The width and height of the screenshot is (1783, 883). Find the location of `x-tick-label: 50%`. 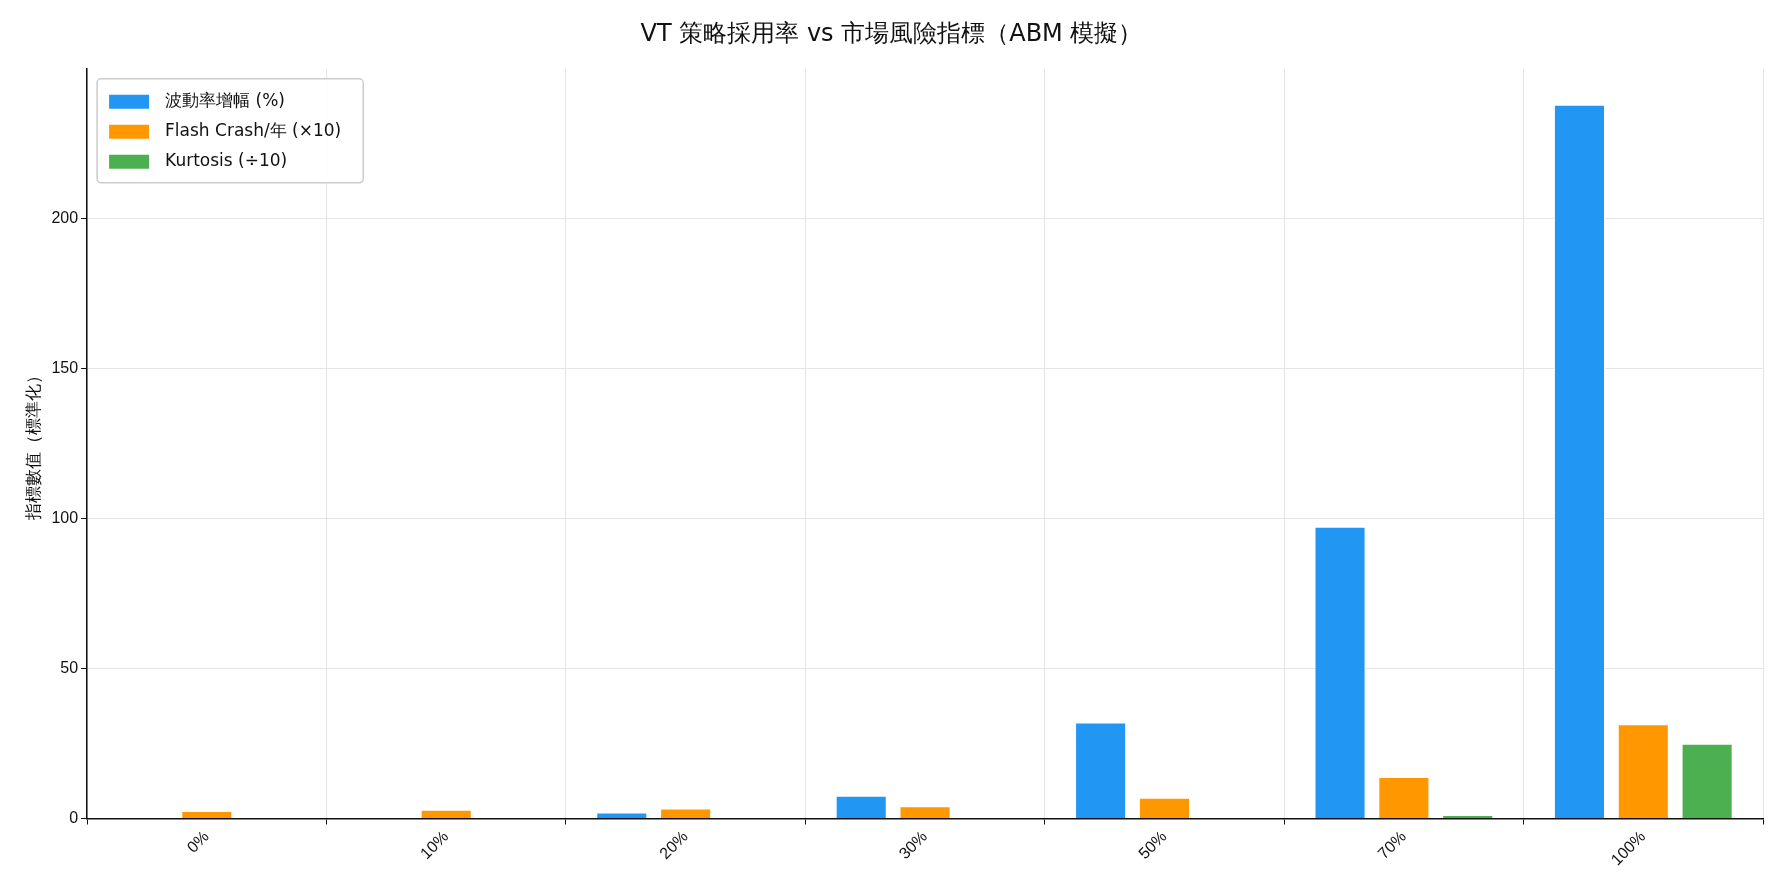

x-tick-label: 50% is located at coordinates (1152, 845).